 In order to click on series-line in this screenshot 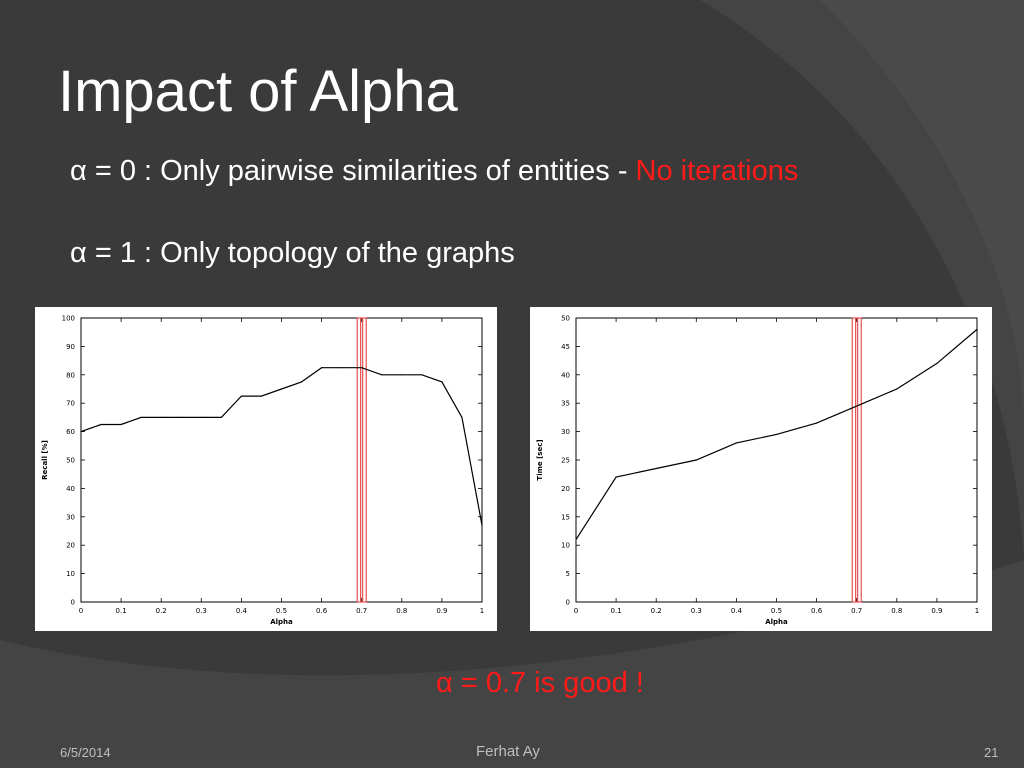, I will do `click(281, 446)`.